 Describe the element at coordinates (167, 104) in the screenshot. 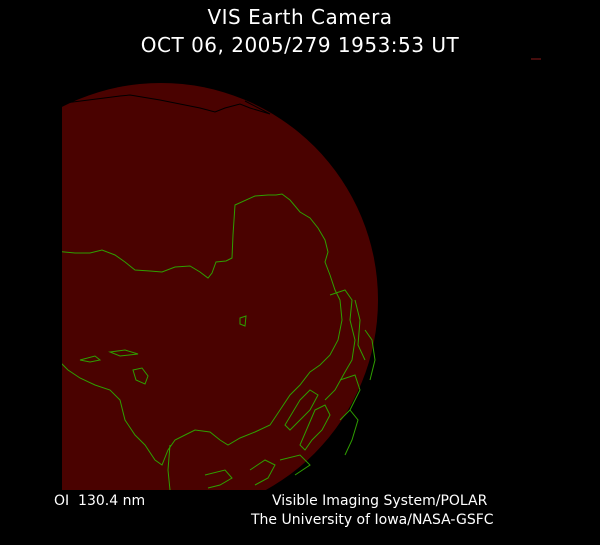

I see `terminator-line` at that location.